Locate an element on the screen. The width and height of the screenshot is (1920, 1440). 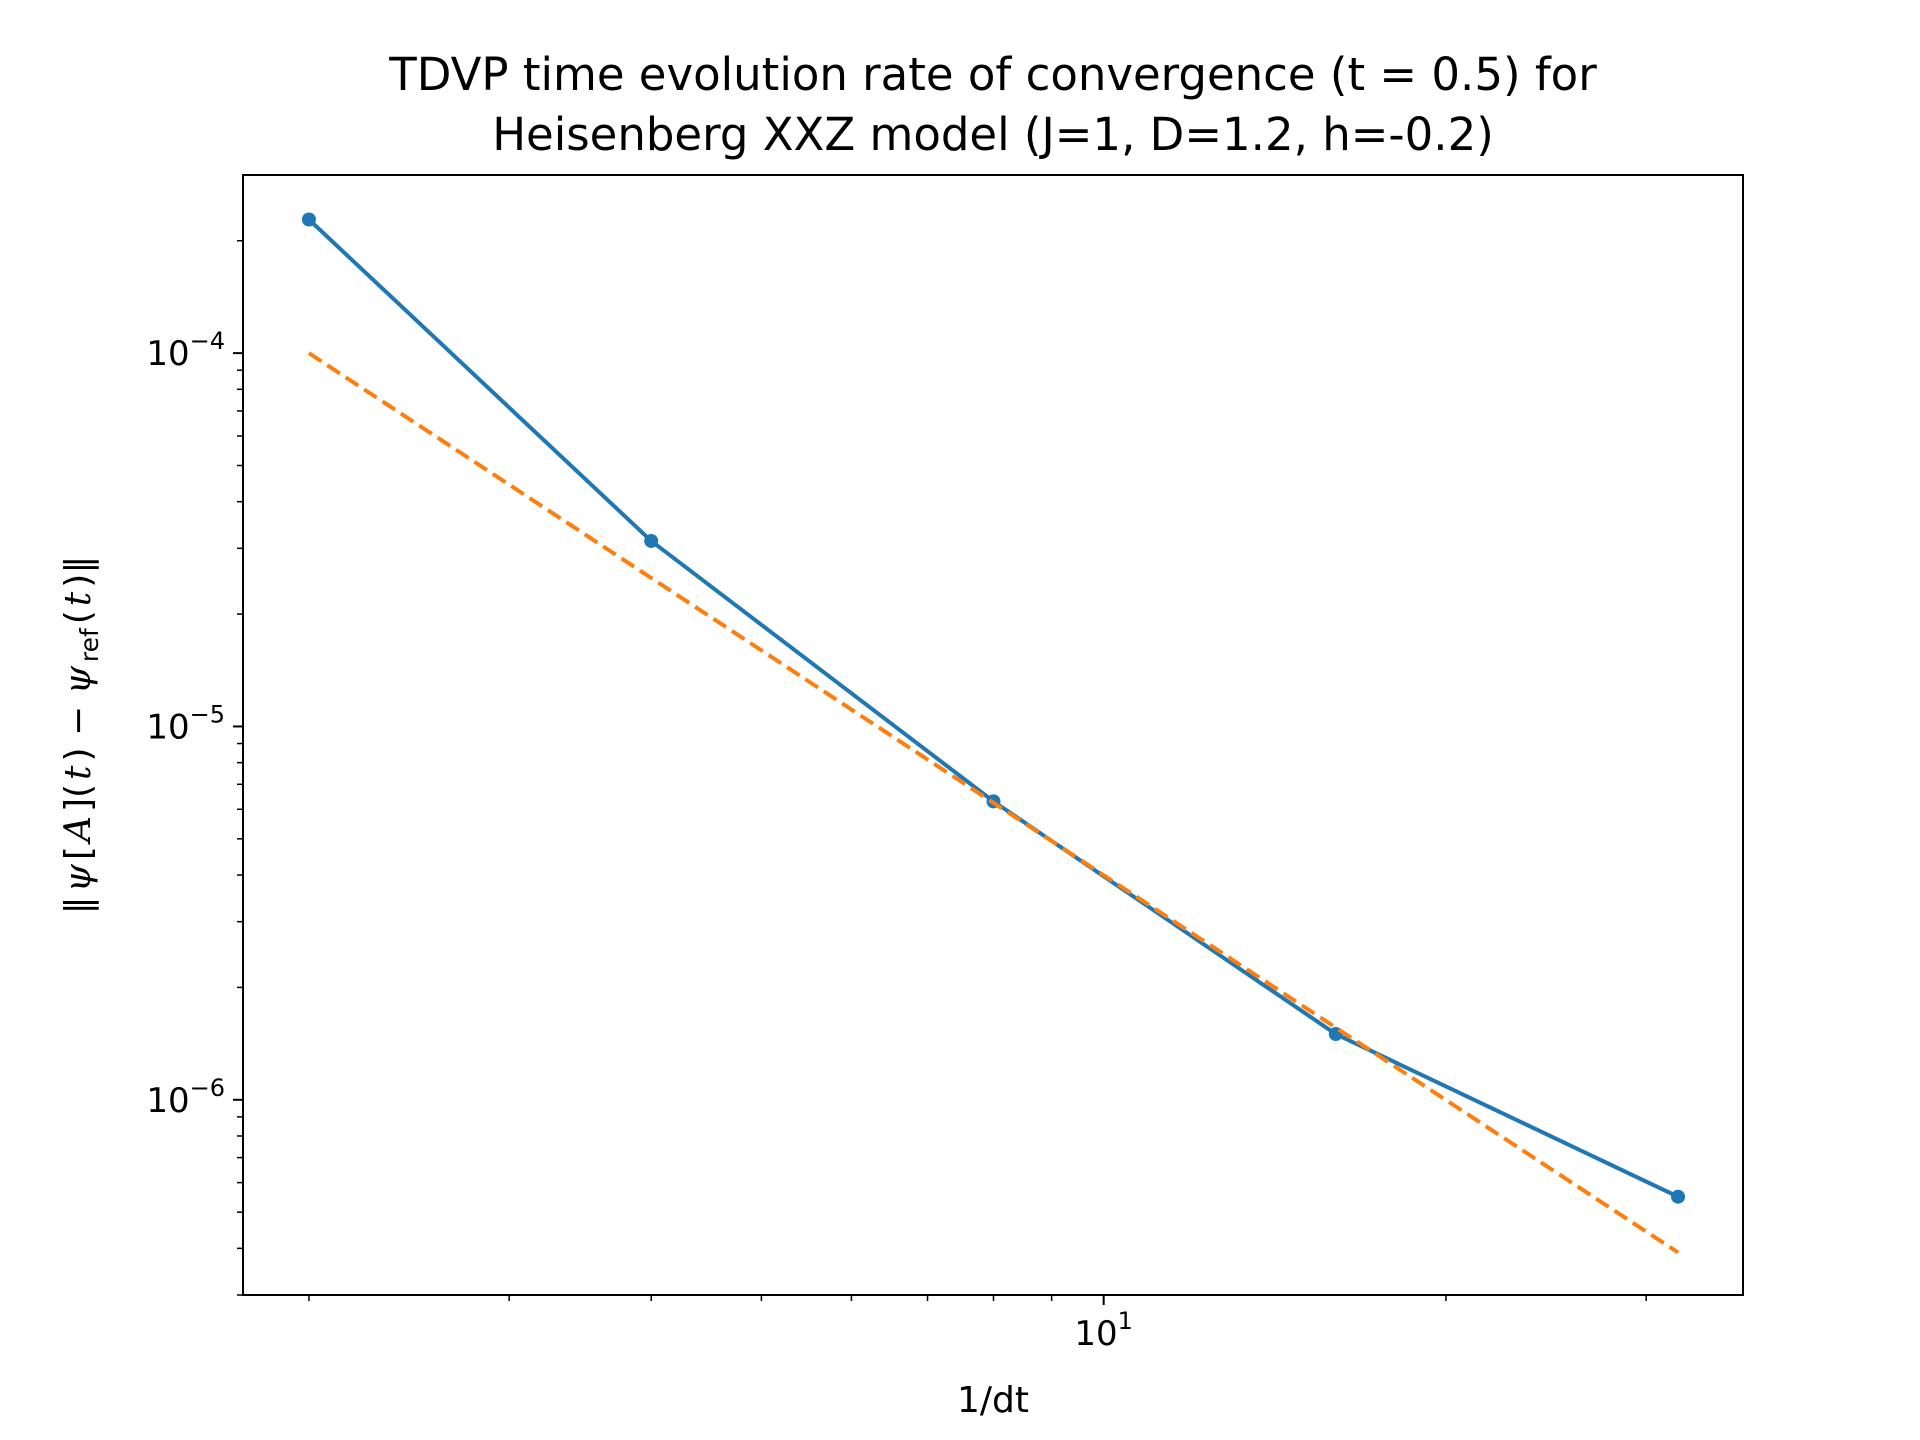
svg-text:‖ ψ [: ‖ ψ [ A ]( t ) − ψ ref ( t )‖ is located at coordinates (81, 735).